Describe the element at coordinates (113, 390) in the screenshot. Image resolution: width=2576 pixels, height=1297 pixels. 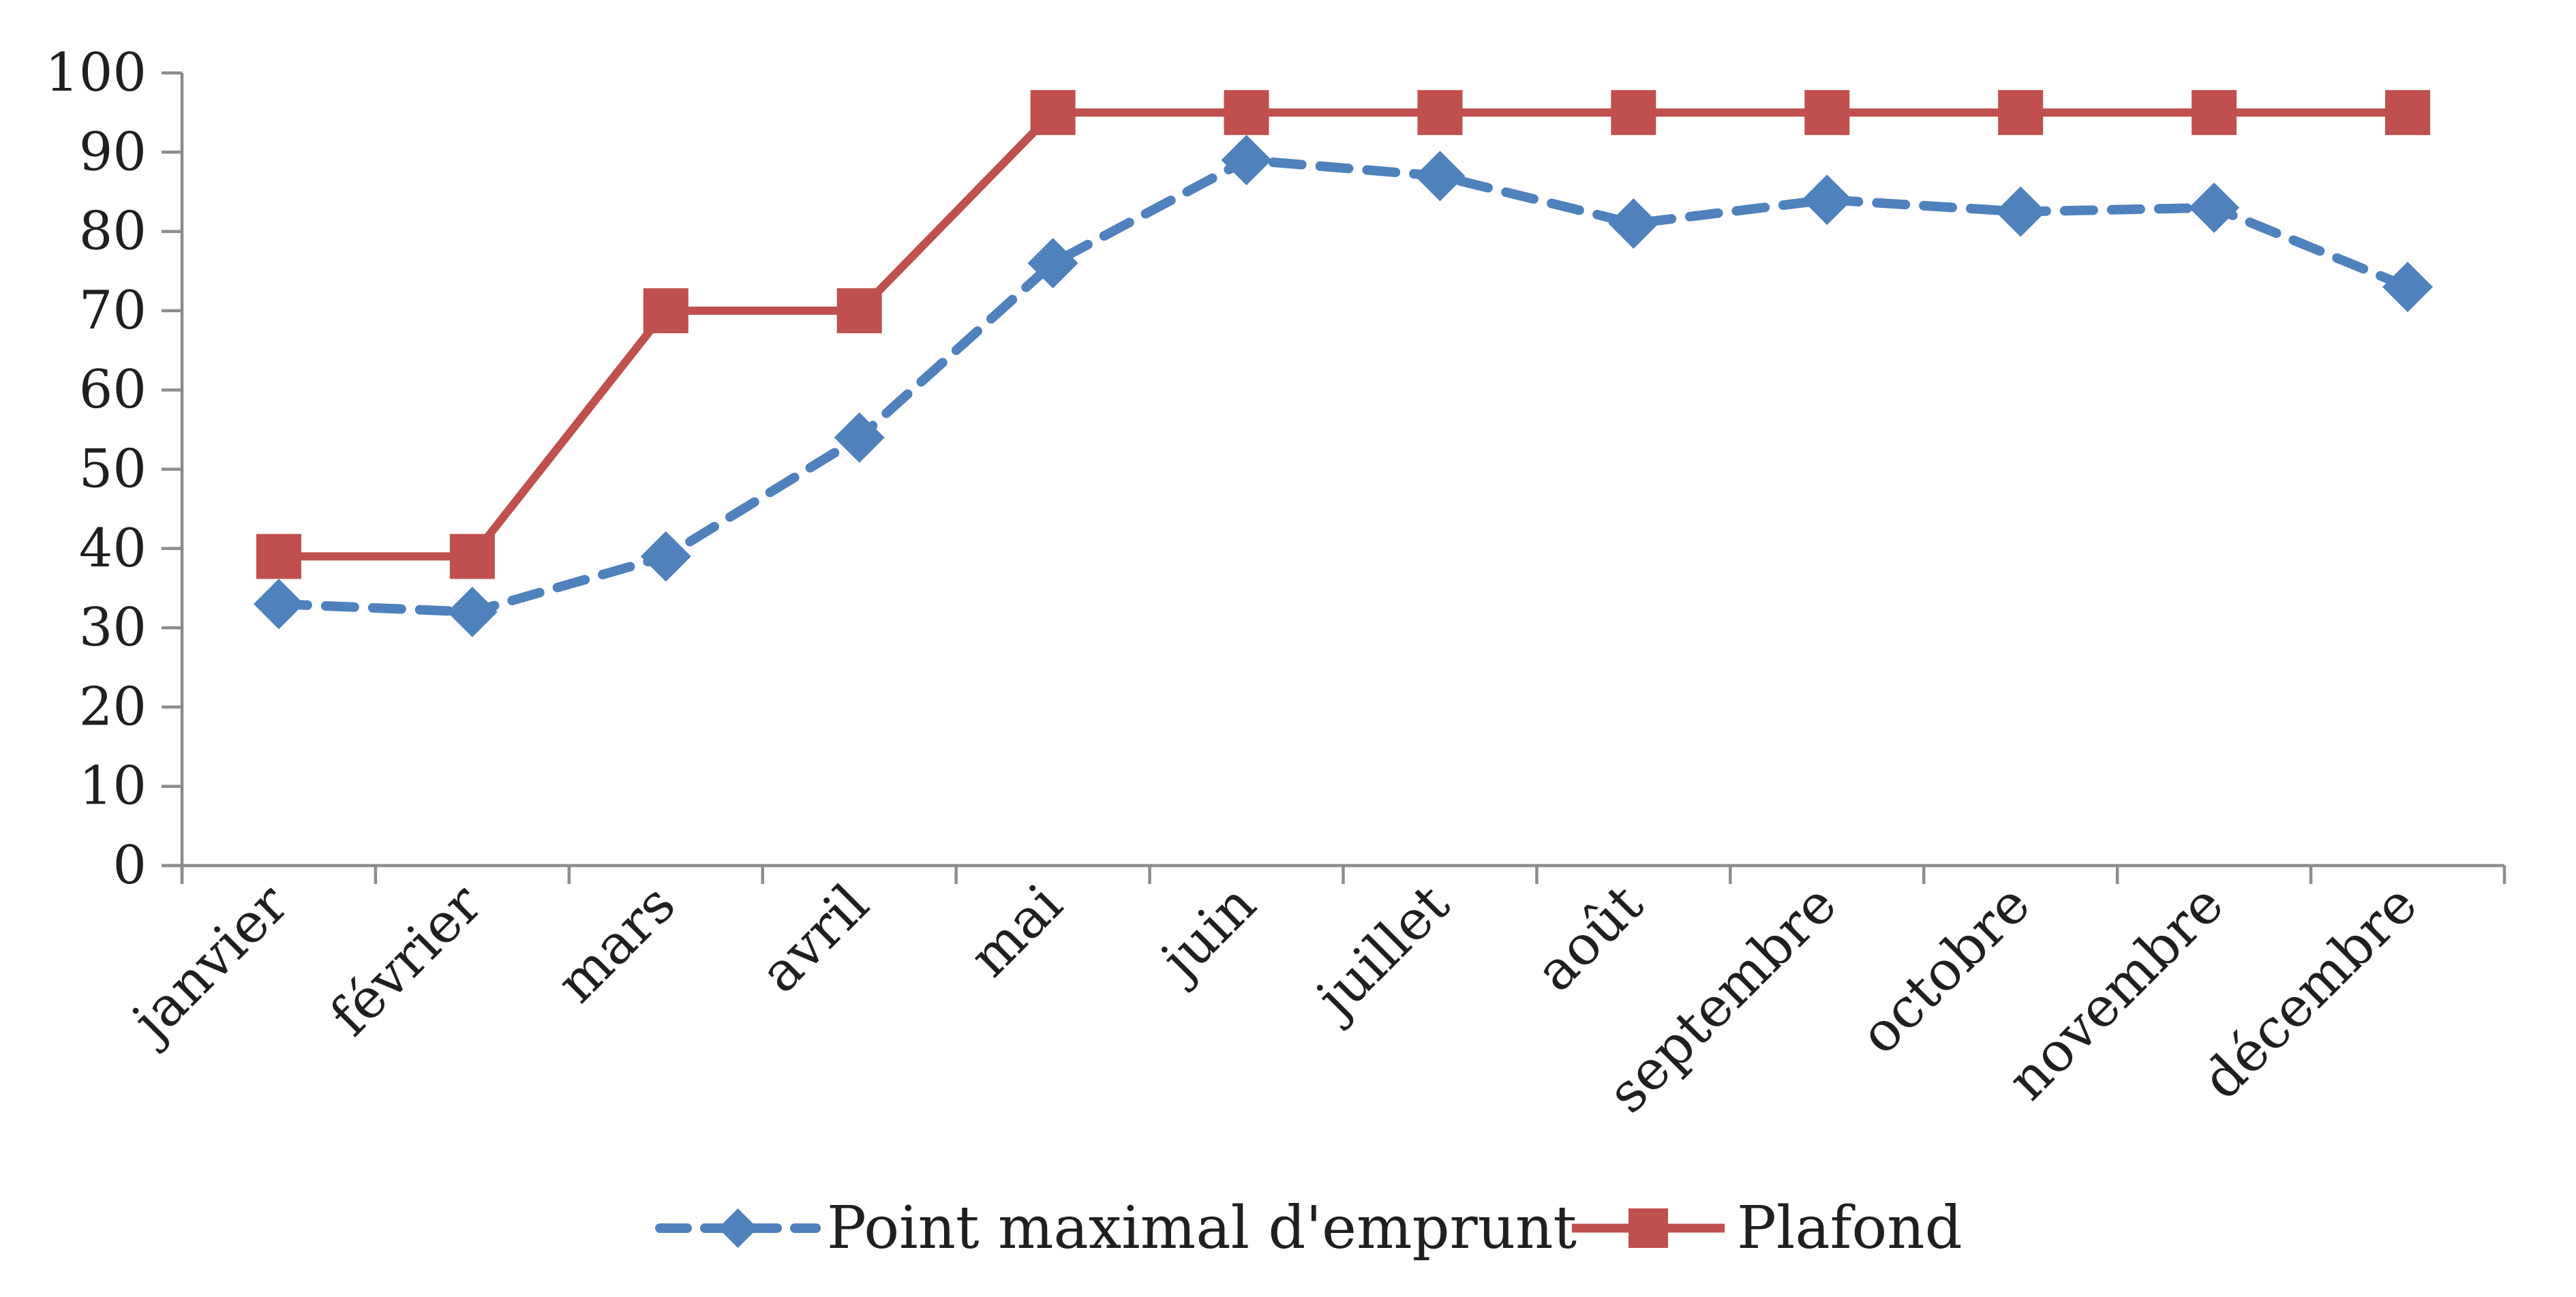
I see `y-axis-tick-label: 60` at that location.